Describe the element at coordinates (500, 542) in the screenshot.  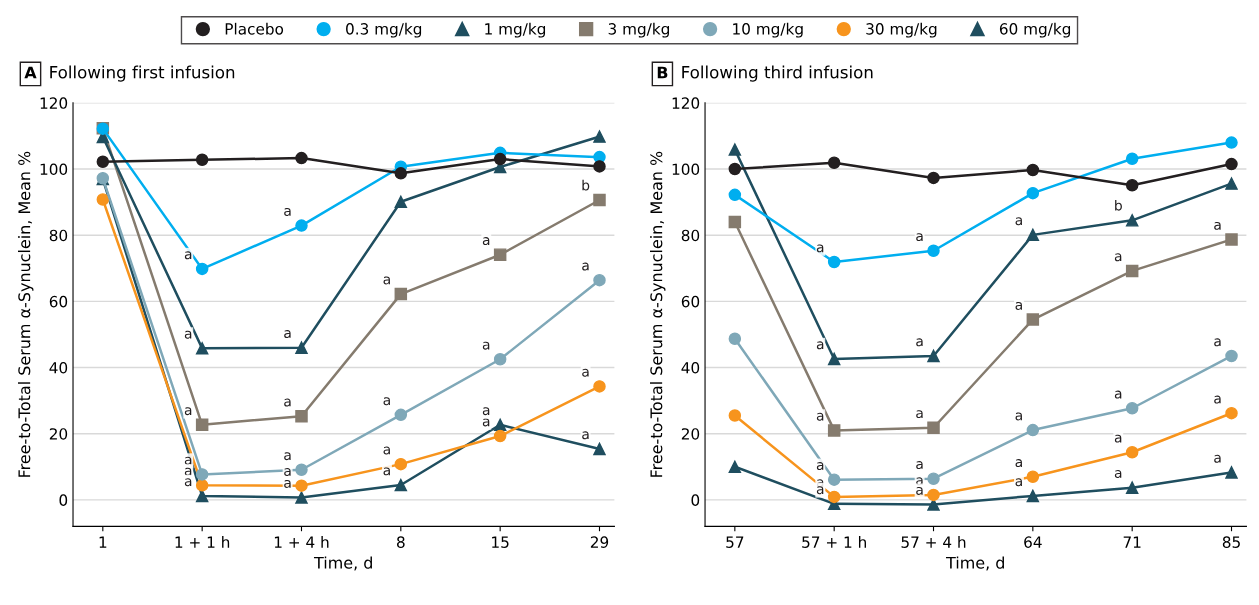
I see `x-tick-label: 15` at that location.